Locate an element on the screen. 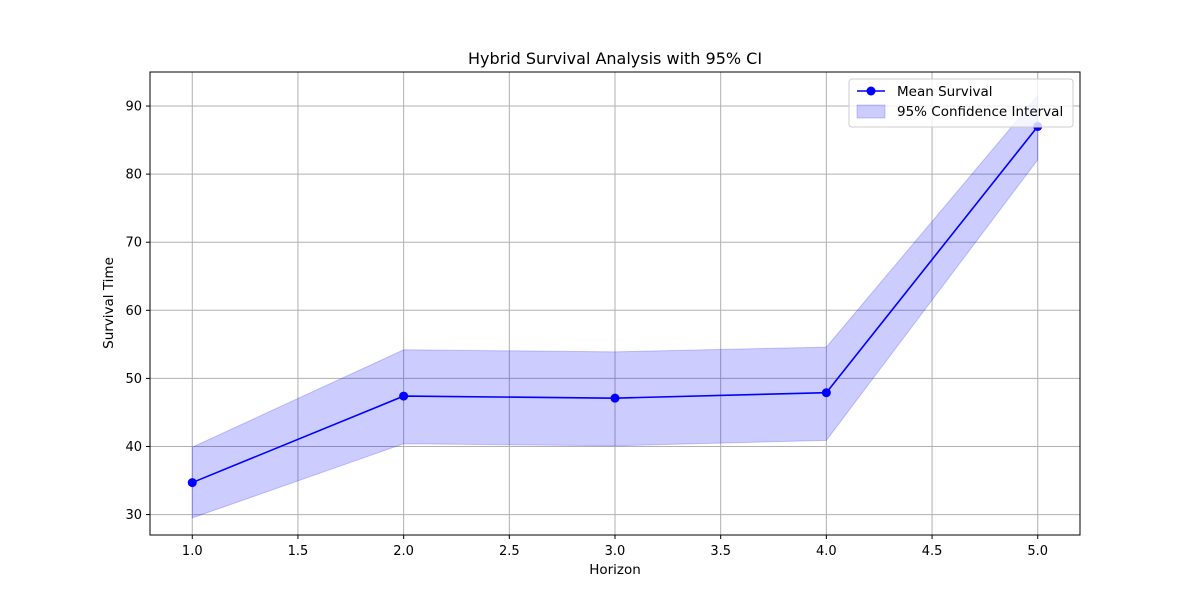 This screenshot has height=600, width=1200. chart-title: Hybrid Survival Analysis with 95% CI is located at coordinates (615, 58).